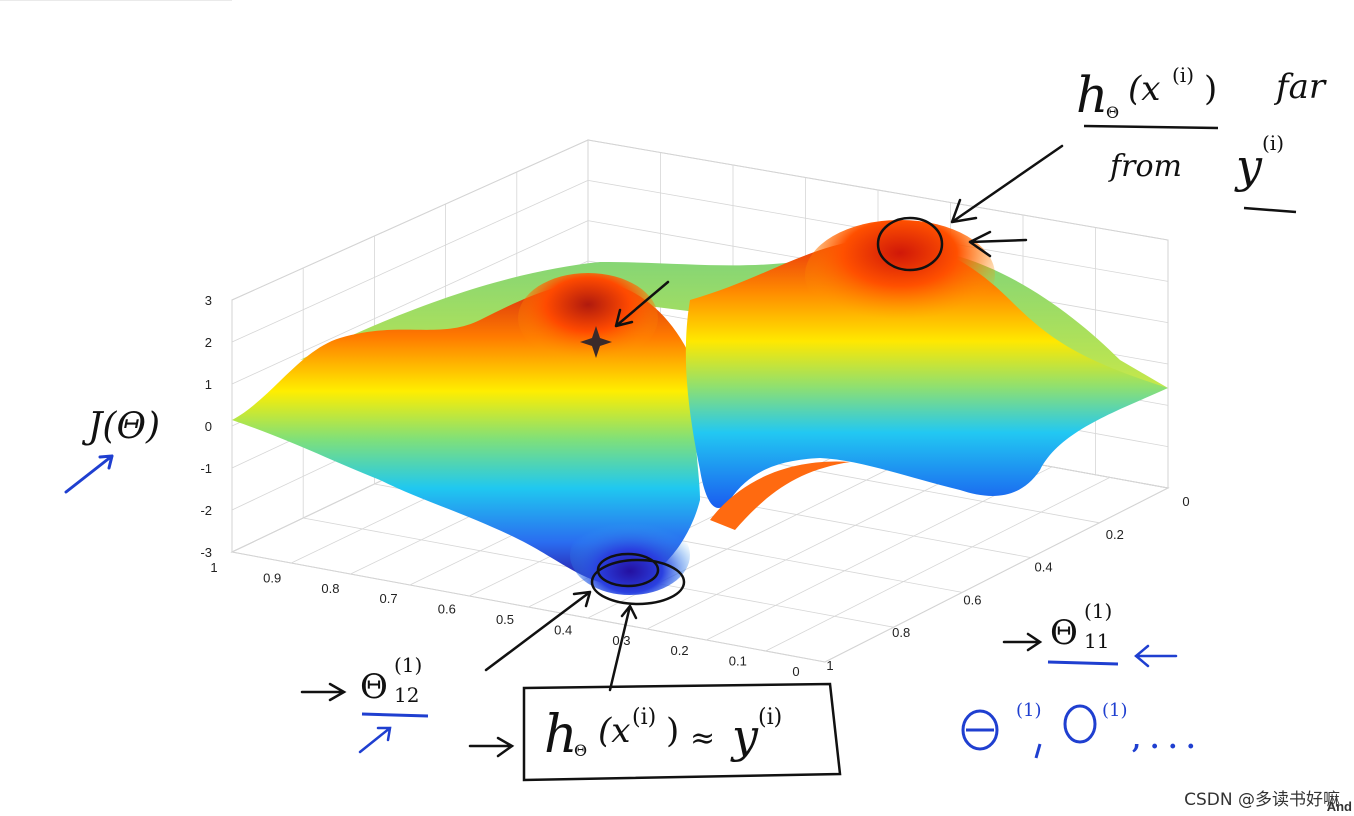 This screenshot has width=1354, height=816. What do you see at coordinates (1151, 127) in the screenshot?
I see `note-fraction-line` at bounding box center [1151, 127].